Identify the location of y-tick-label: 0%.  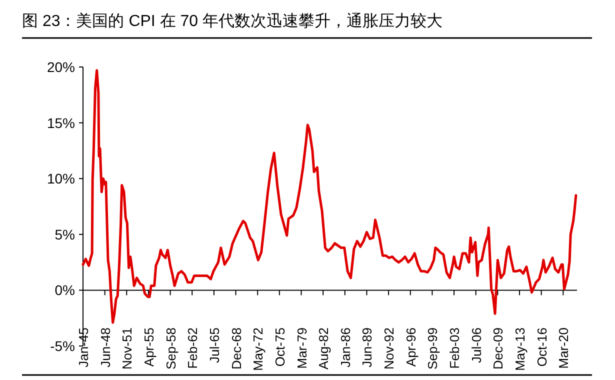
(64, 290).